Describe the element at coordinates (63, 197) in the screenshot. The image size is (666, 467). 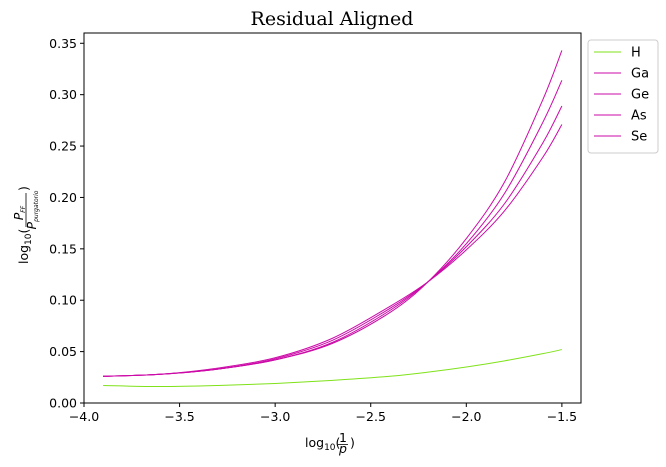
I see `y-tick-label: 0.20` at that location.